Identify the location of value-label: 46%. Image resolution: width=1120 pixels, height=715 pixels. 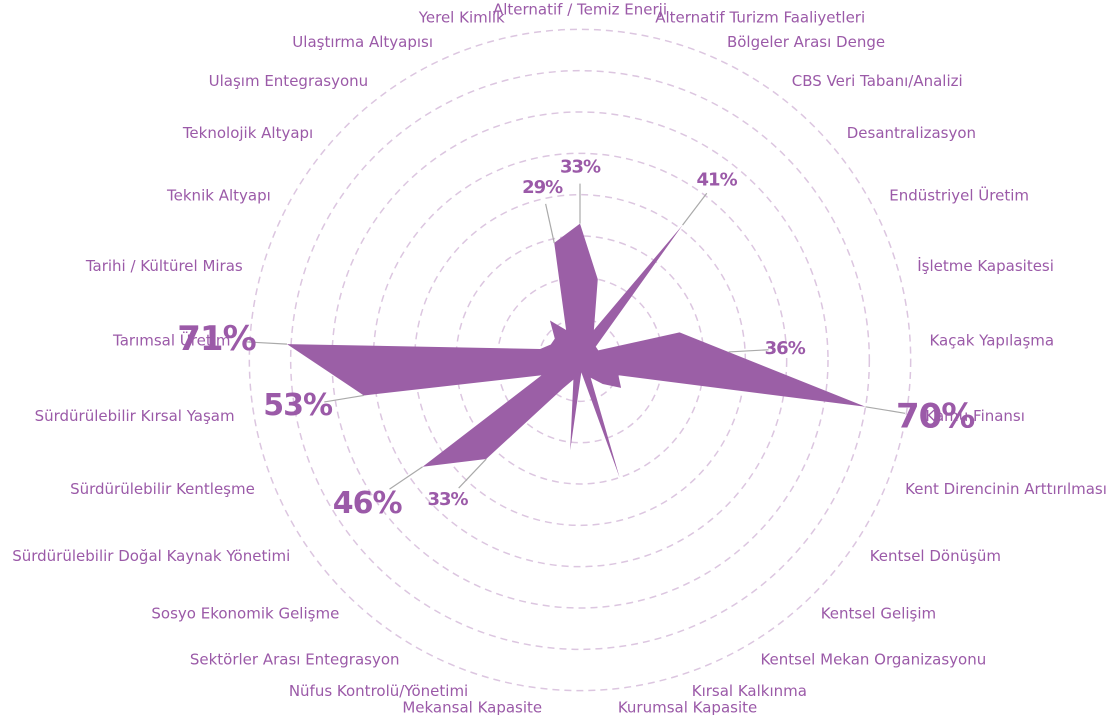
(368, 503).